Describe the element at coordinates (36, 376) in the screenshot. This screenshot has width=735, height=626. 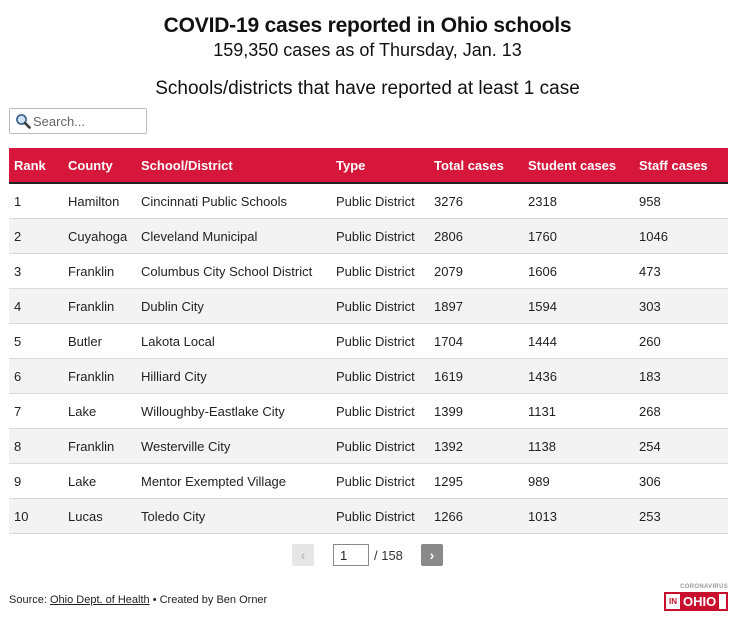
I see `cell-rank: 6` at that location.